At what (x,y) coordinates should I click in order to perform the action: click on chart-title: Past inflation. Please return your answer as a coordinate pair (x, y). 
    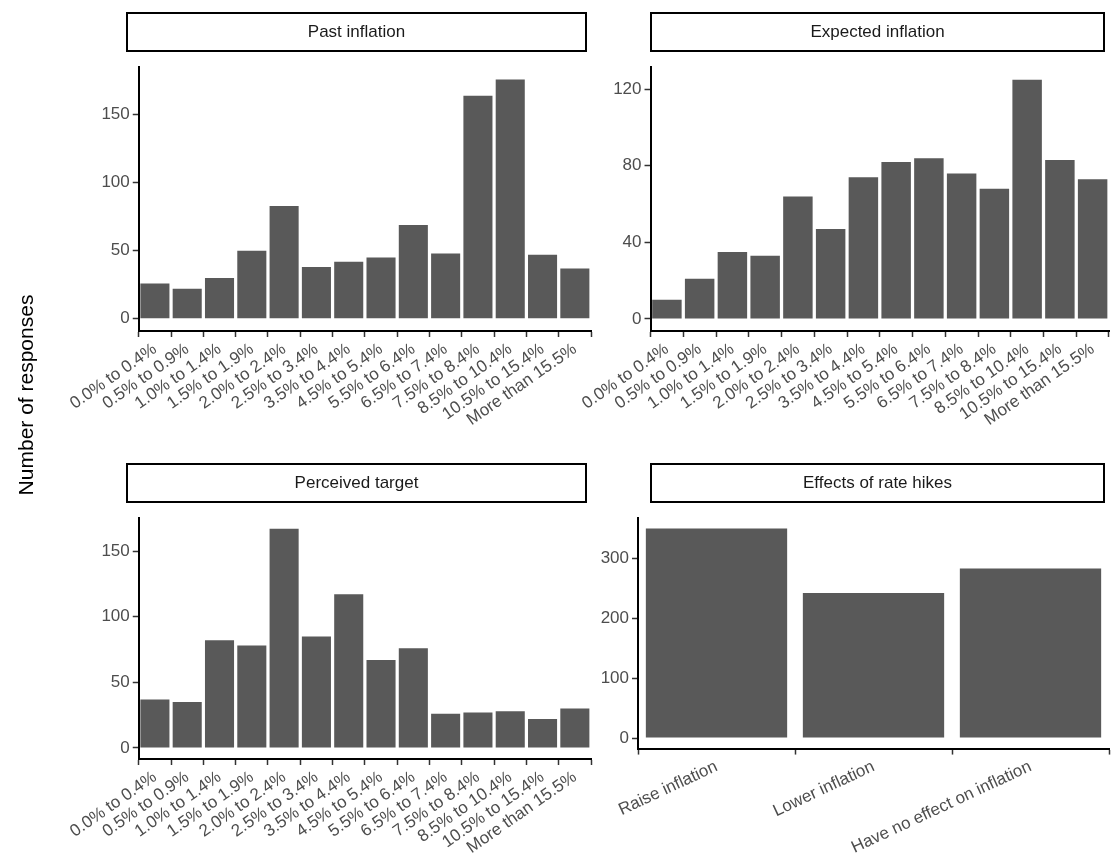
    Looking at the image, I should click on (356, 32).